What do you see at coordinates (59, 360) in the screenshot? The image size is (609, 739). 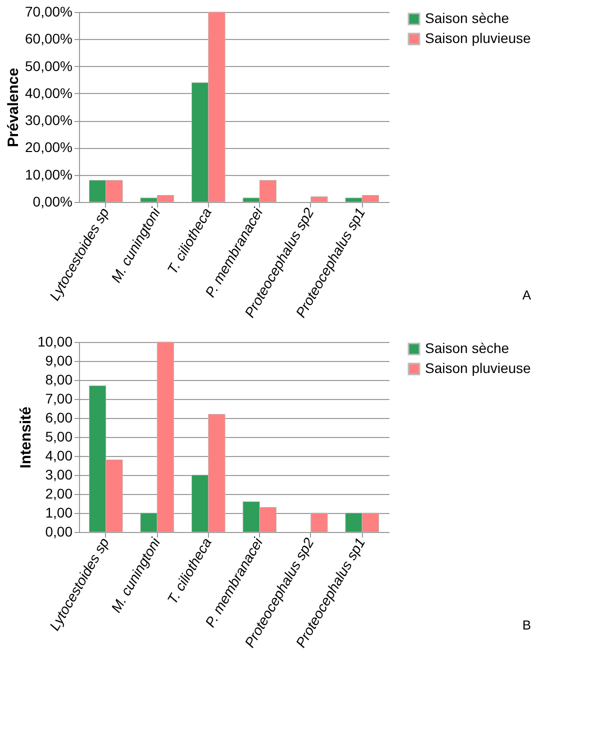 I see `y-tick-label: 9,00` at bounding box center [59, 360].